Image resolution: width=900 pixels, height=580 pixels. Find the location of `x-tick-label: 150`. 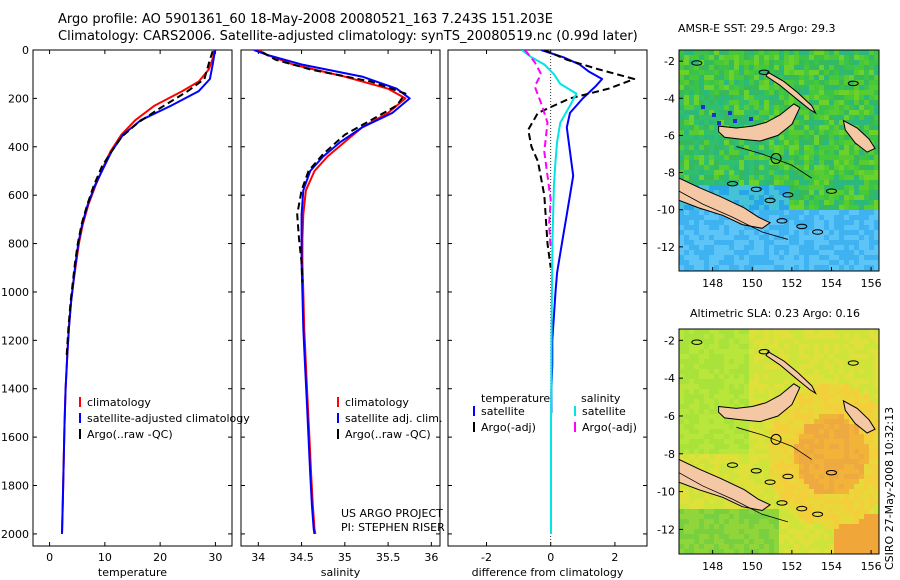

x-tick-label: 150 is located at coordinates (752, 566).